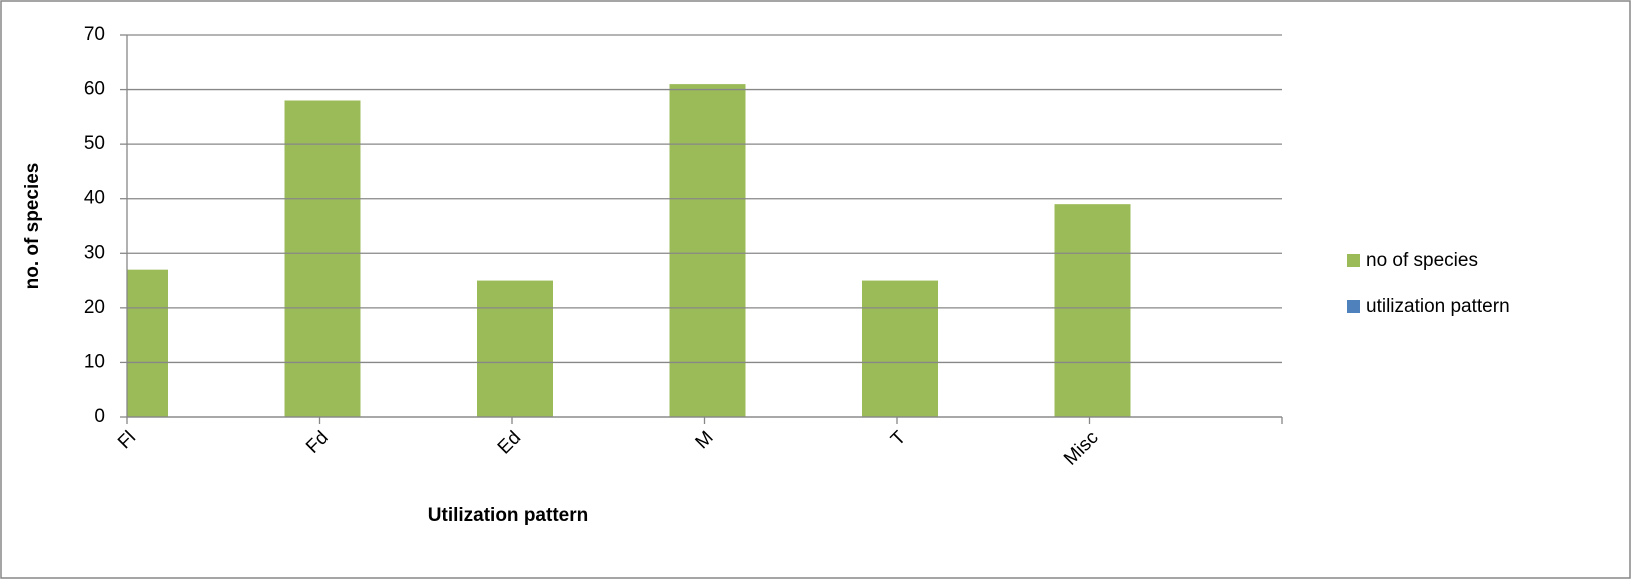 The height and width of the screenshot is (579, 1631). Describe the element at coordinates (32, 226) in the screenshot. I see `y-axis-title: no. of species` at that location.